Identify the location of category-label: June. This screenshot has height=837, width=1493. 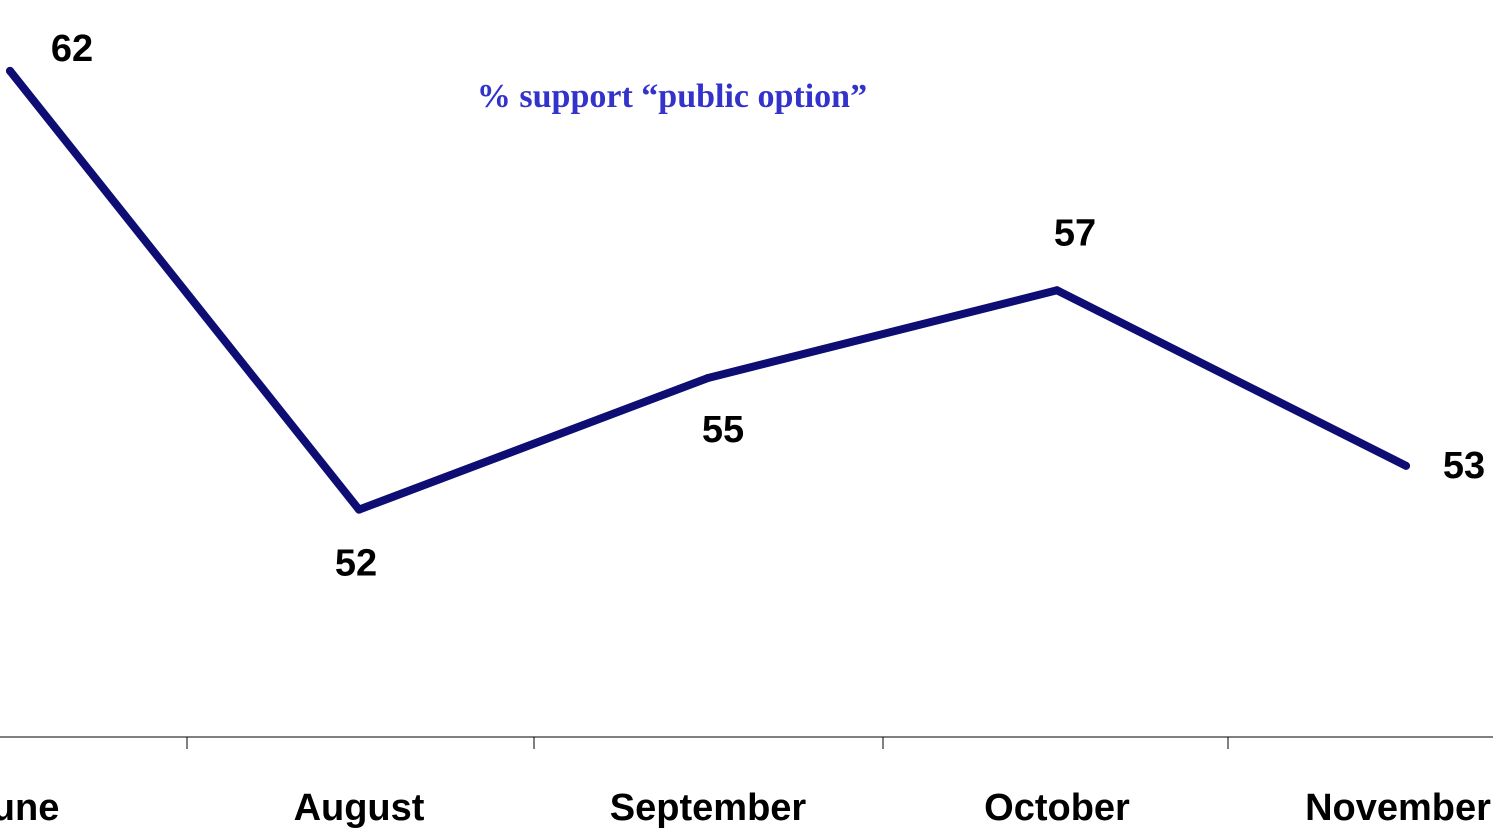
(29, 808).